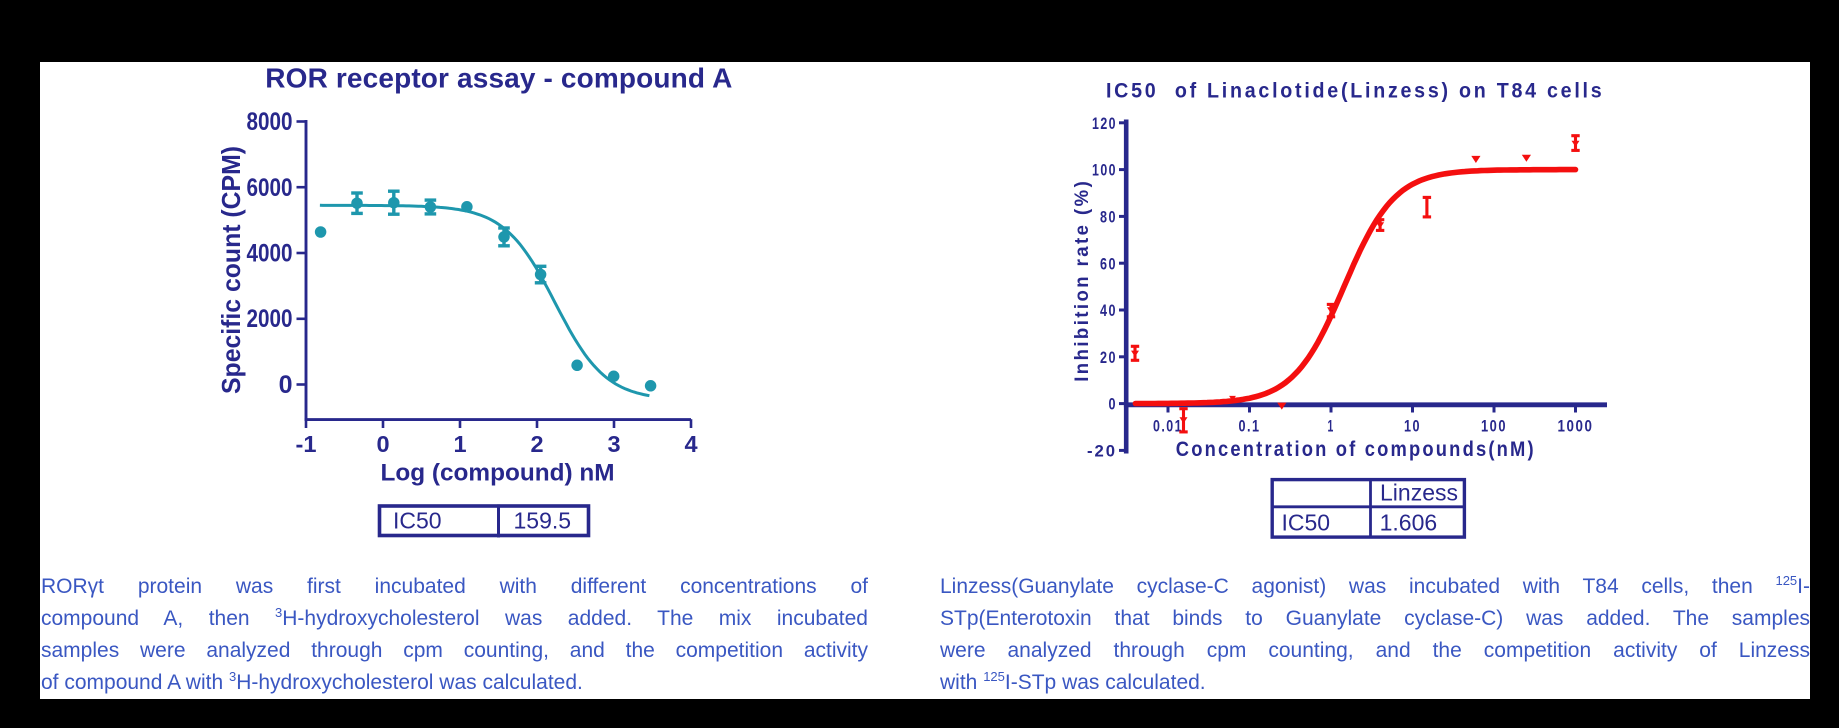 The image size is (1839, 728). What do you see at coordinates (1108, 357) in the screenshot?
I see `svg-text: 20` at bounding box center [1108, 357].